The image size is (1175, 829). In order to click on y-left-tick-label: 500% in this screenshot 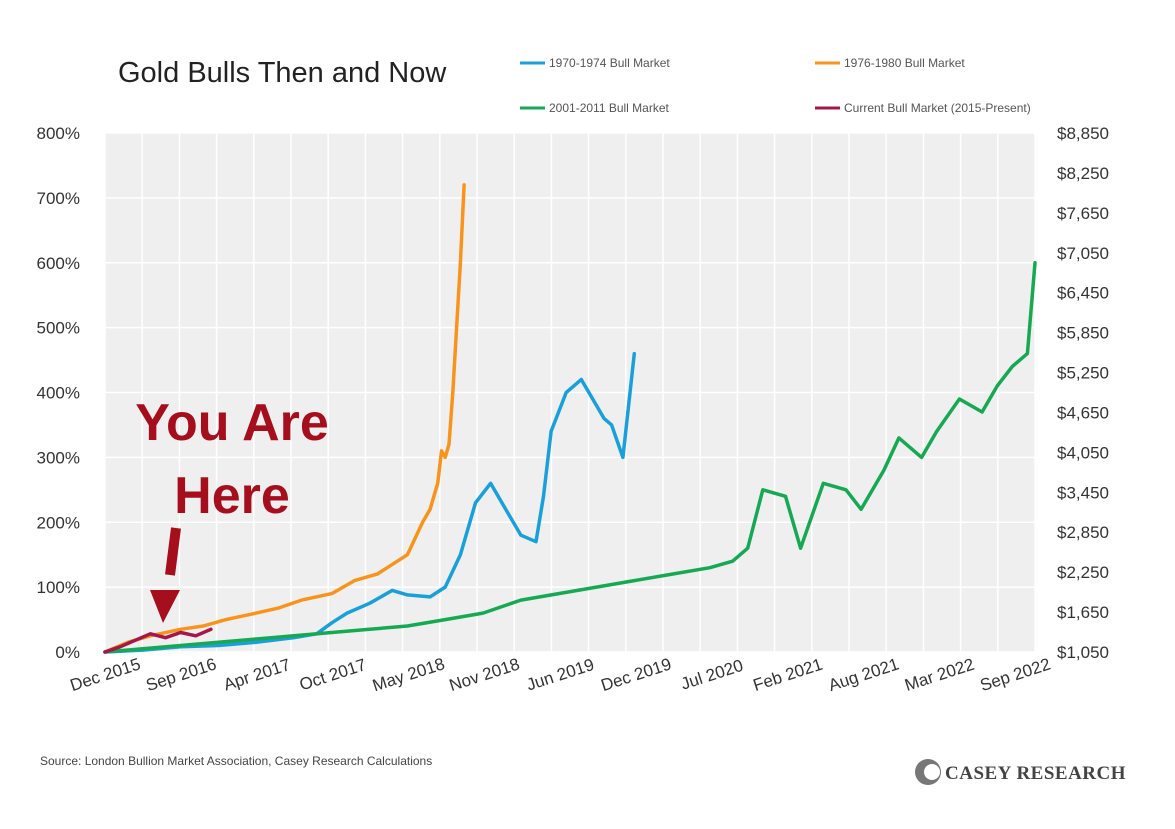, I will do `click(58, 328)`.